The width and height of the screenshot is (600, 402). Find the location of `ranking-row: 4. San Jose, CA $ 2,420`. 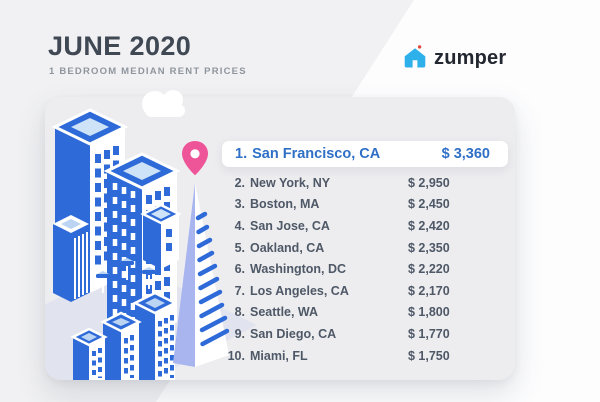

ranking-row: 4. San Jose, CA $ 2,420 is located at coordinates (348, 226).